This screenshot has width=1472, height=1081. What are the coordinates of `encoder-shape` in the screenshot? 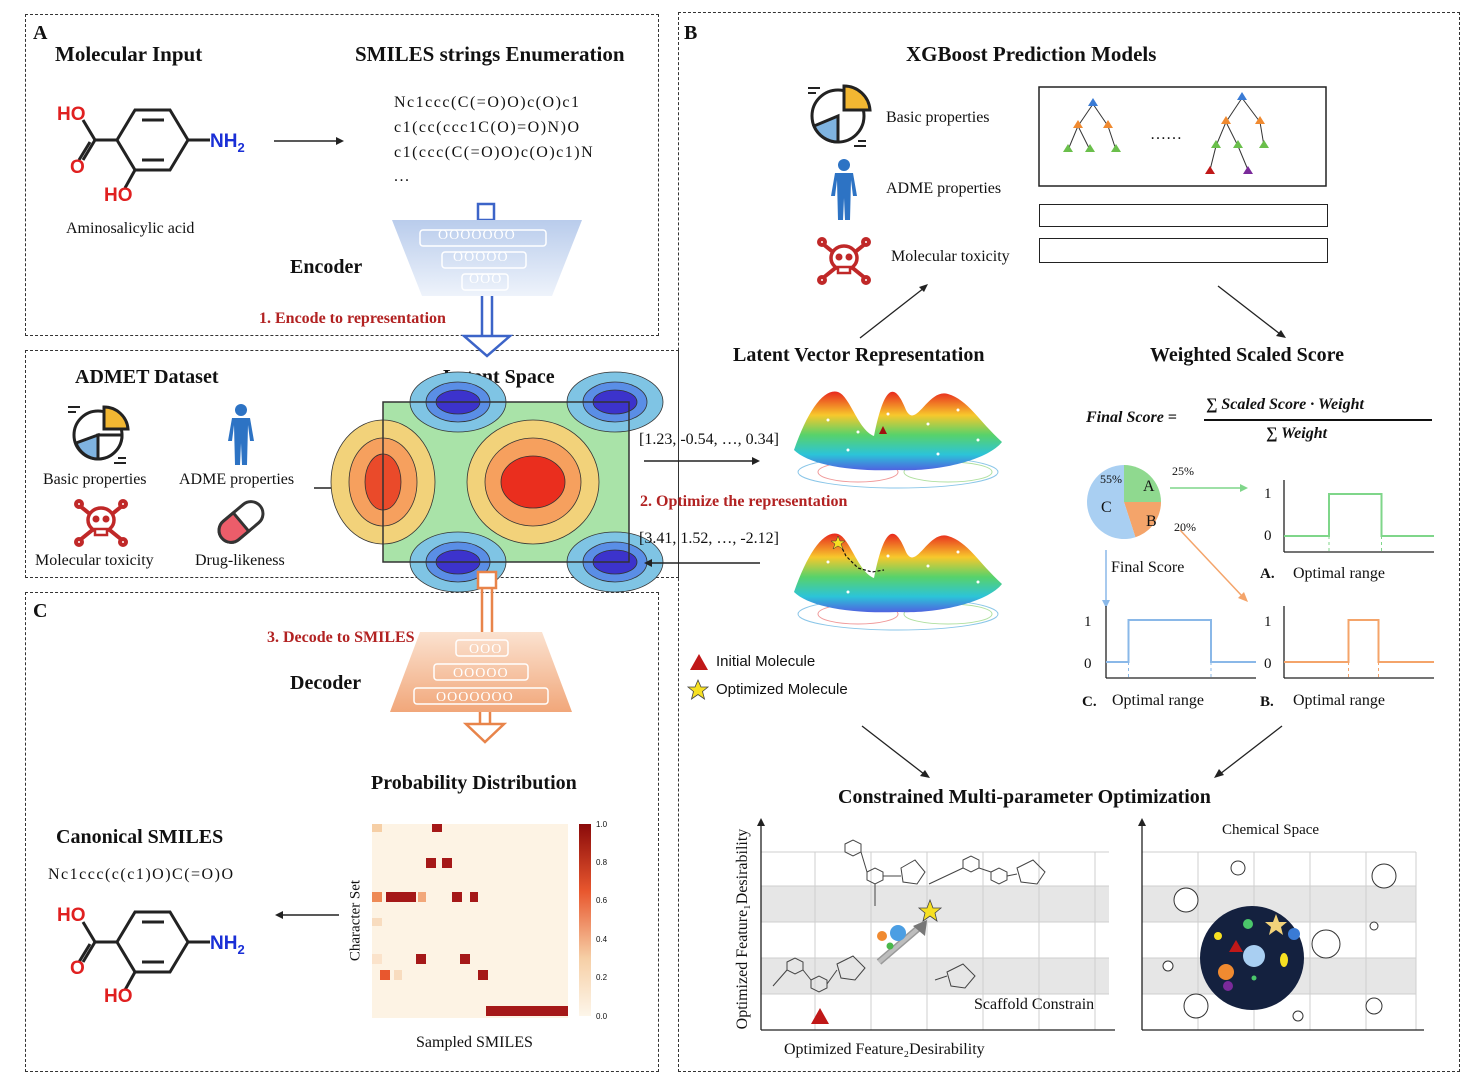 It's located at (487, 280).